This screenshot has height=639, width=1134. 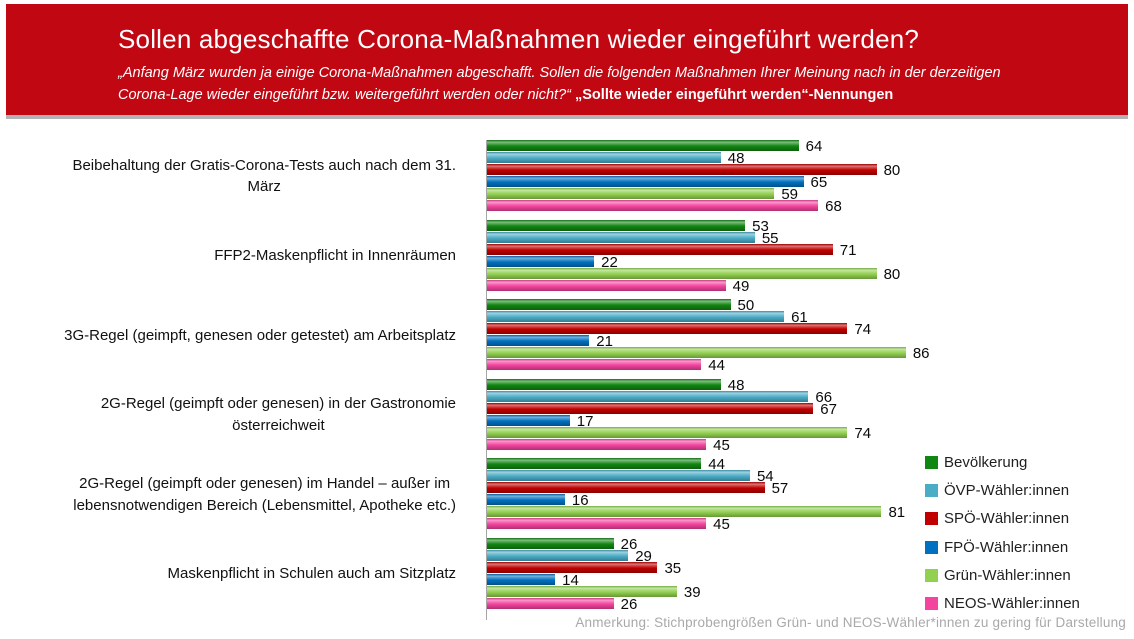 I want to click on bar-row: 14, so click(x=730, y=580).